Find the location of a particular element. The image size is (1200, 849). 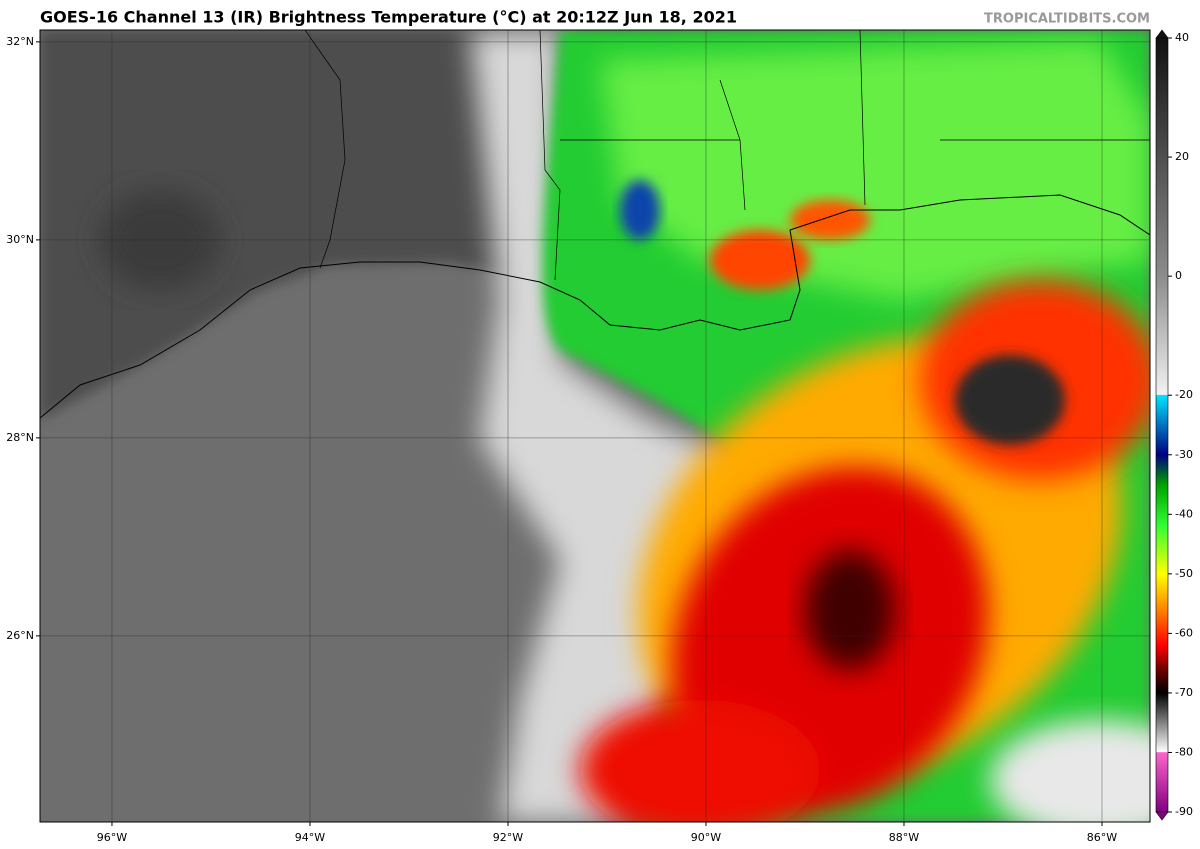

y-tick-label: 32°N is located at coordinates (20, 41).